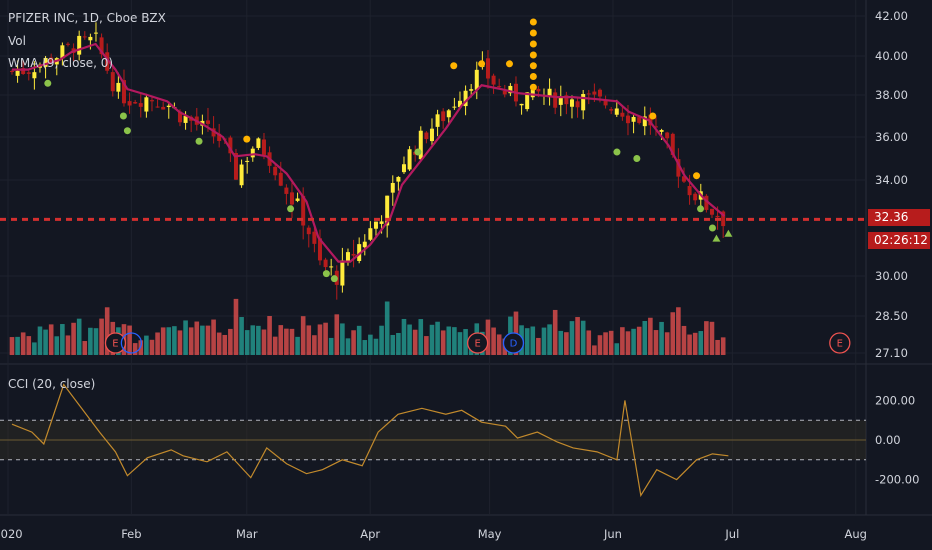  I want to click on price-axis: 42.00 40.00 38.00 36.00 34.00 30.00 28.50 27.10, so click(891, 184).